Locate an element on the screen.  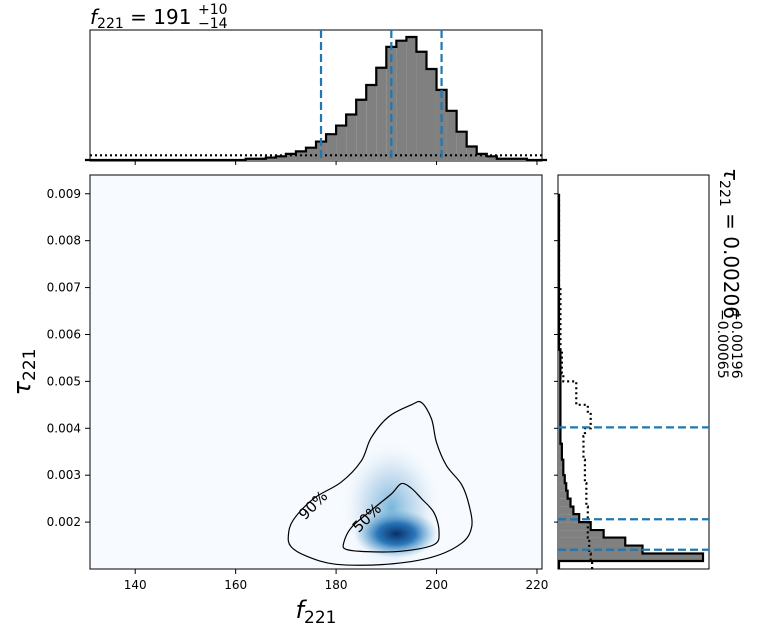
x-tick-label: 220 is located at coordinates (537, 585).